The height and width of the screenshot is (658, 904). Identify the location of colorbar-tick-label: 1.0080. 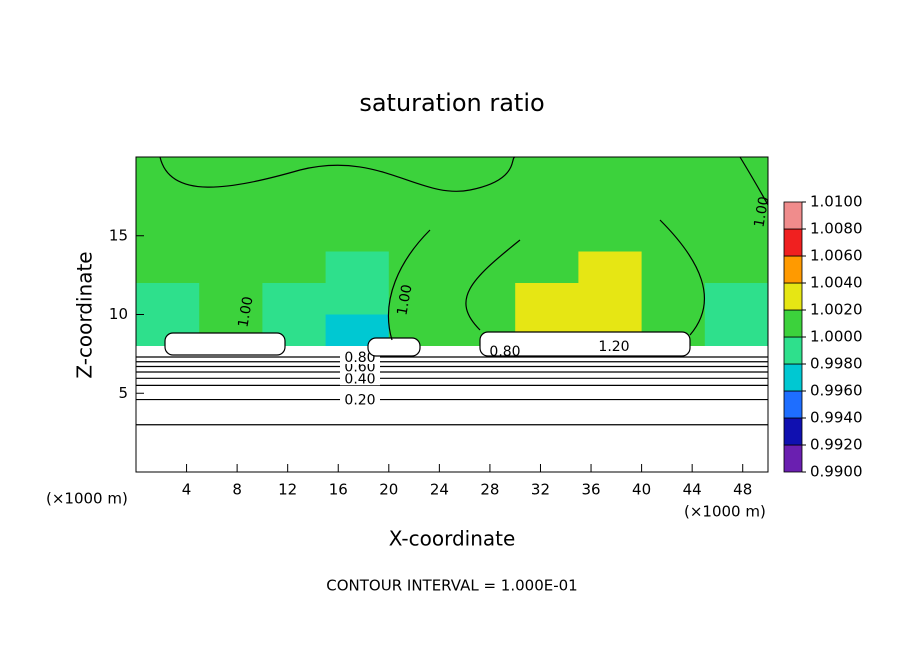
(836, 229).